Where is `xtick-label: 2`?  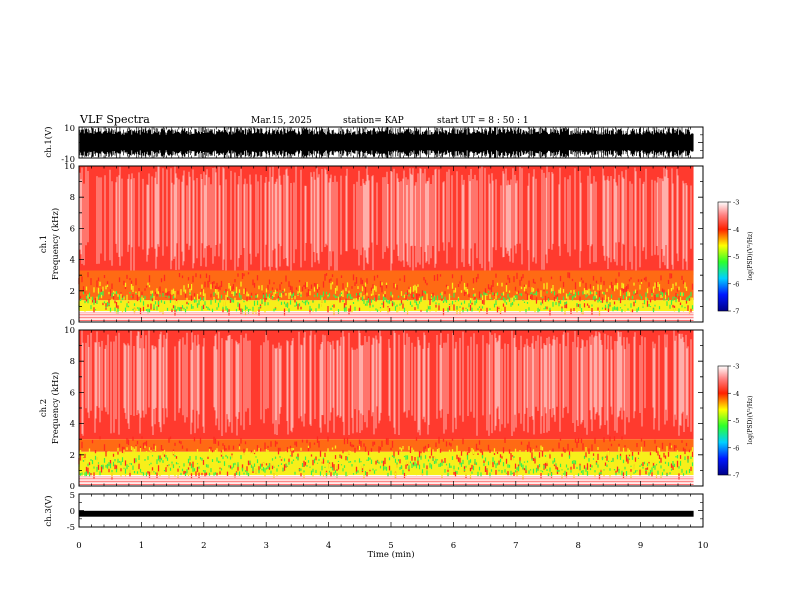 xtick-label: 2 is located at coordinates (203, 546).